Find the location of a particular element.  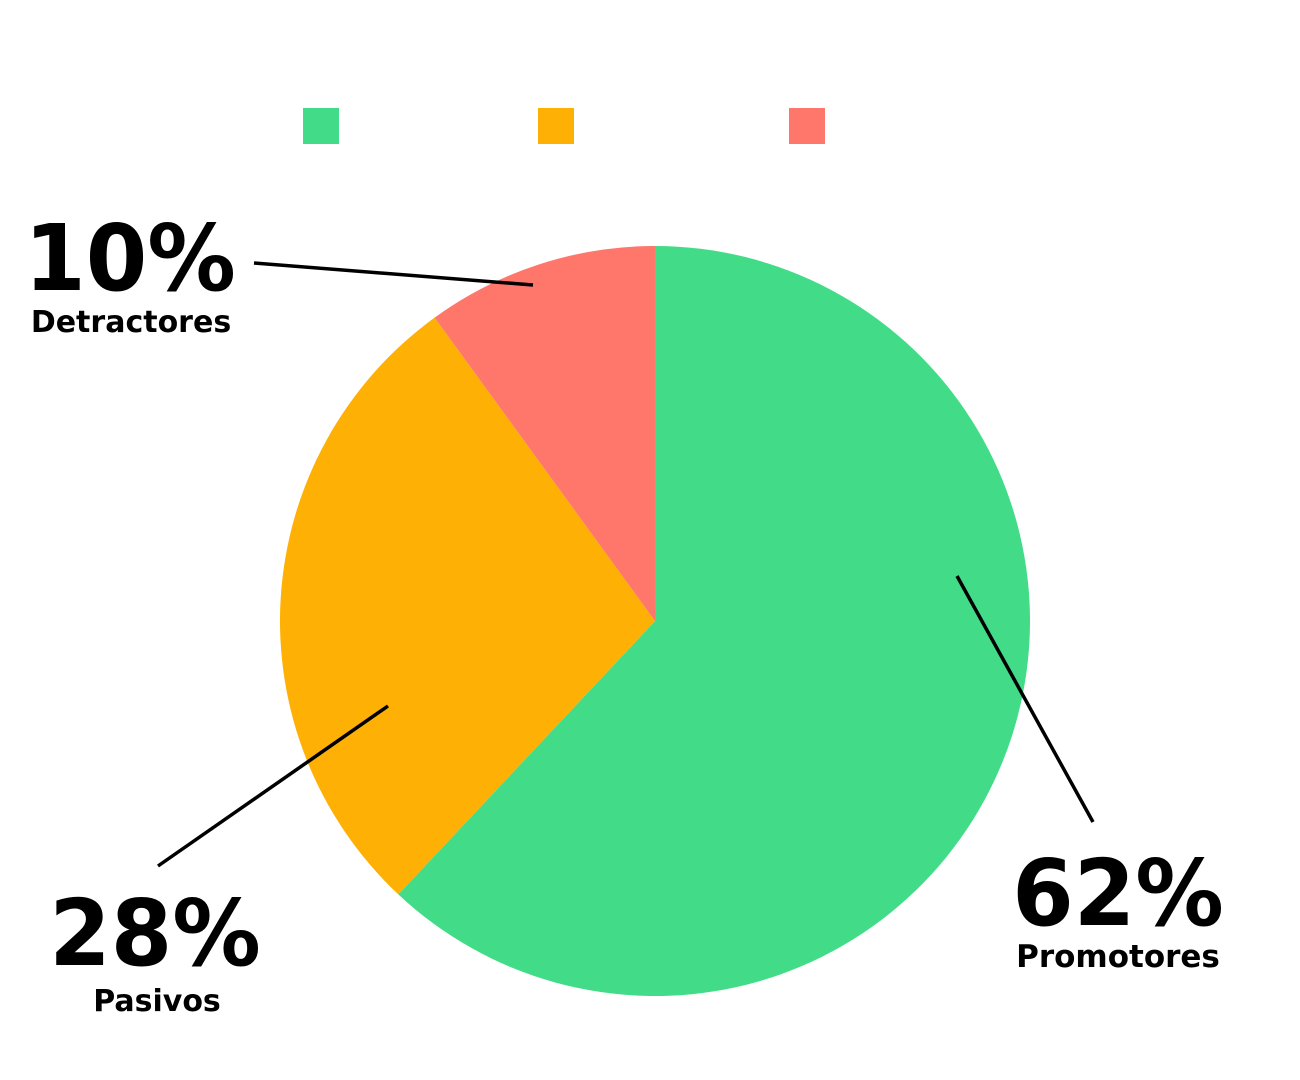

legend-swatch-pasivos is located at coordinates (556, 126).